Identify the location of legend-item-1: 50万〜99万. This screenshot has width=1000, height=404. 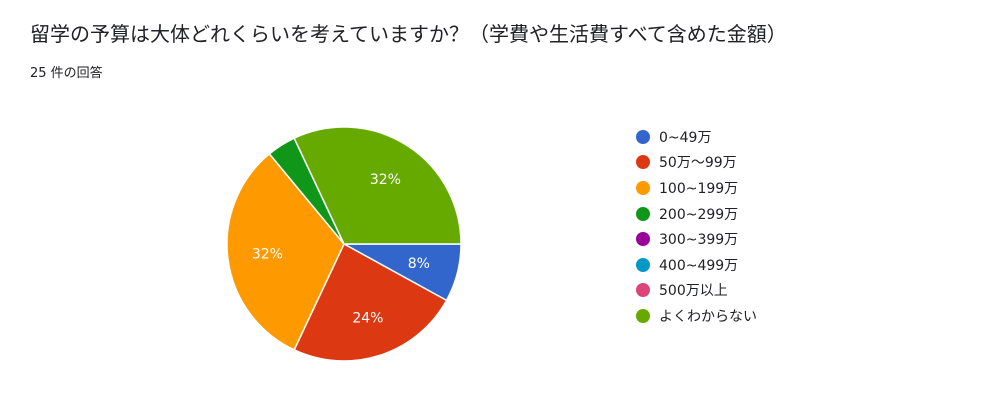
(696, 163).